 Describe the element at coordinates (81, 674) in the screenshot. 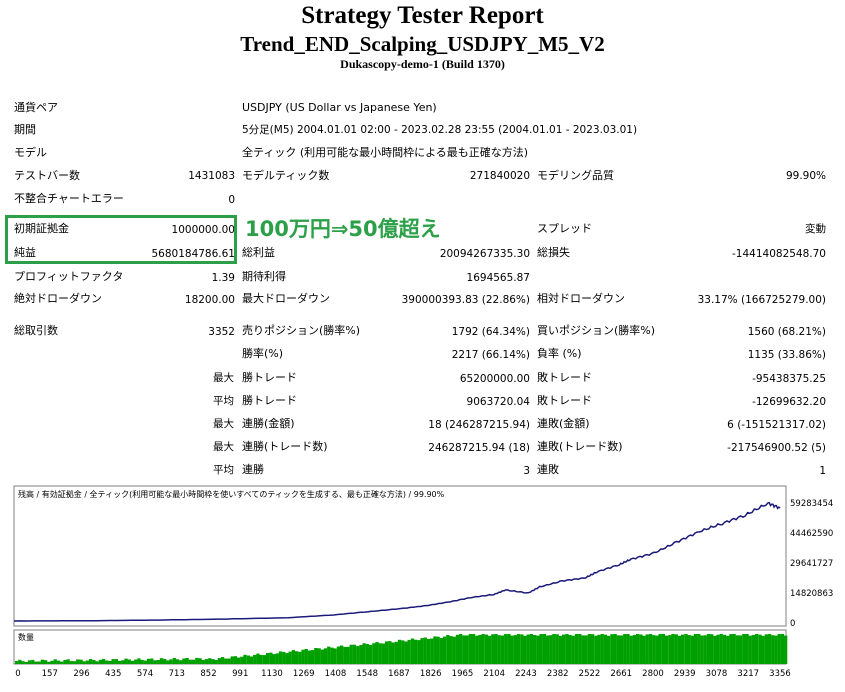

I see `x-tick-label: 296` at that location.